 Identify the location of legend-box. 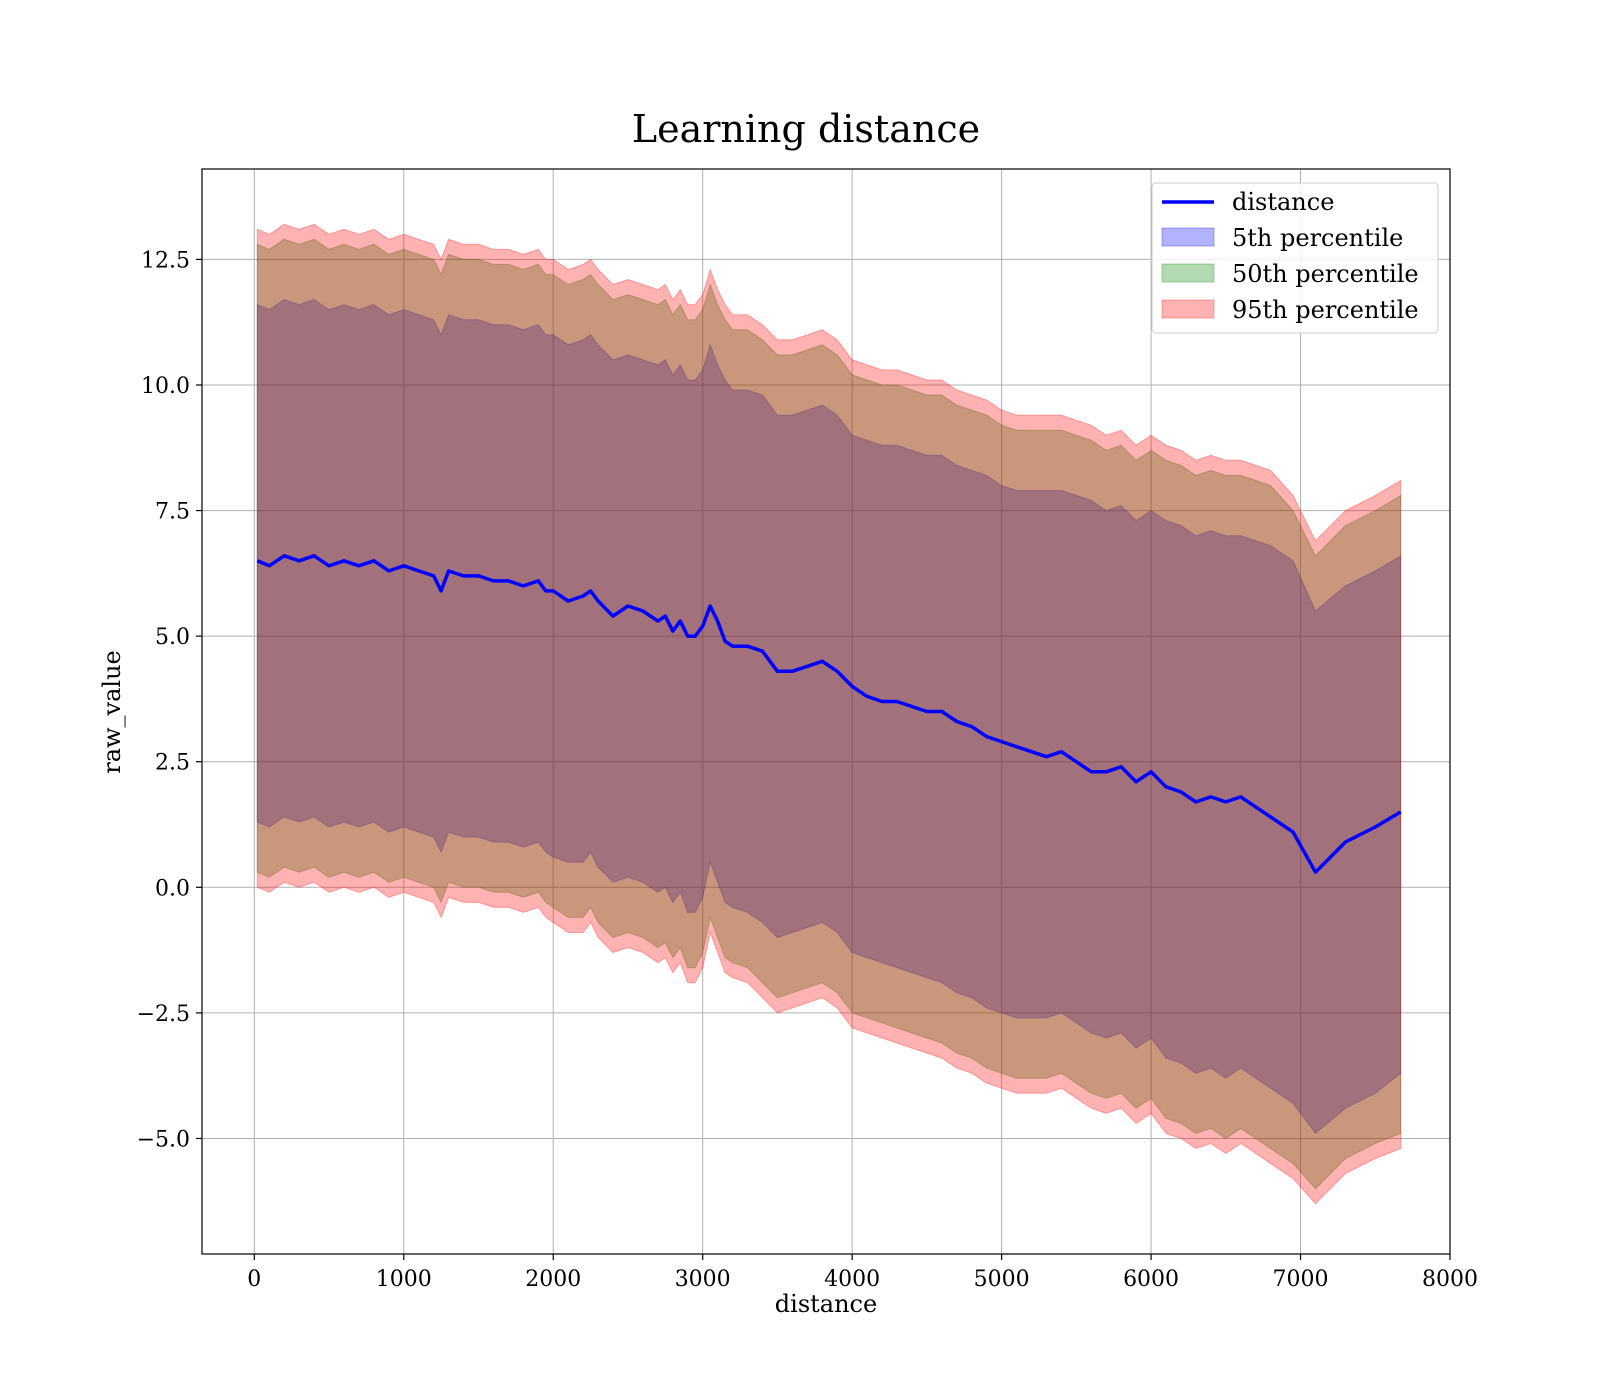
(1295, 258).